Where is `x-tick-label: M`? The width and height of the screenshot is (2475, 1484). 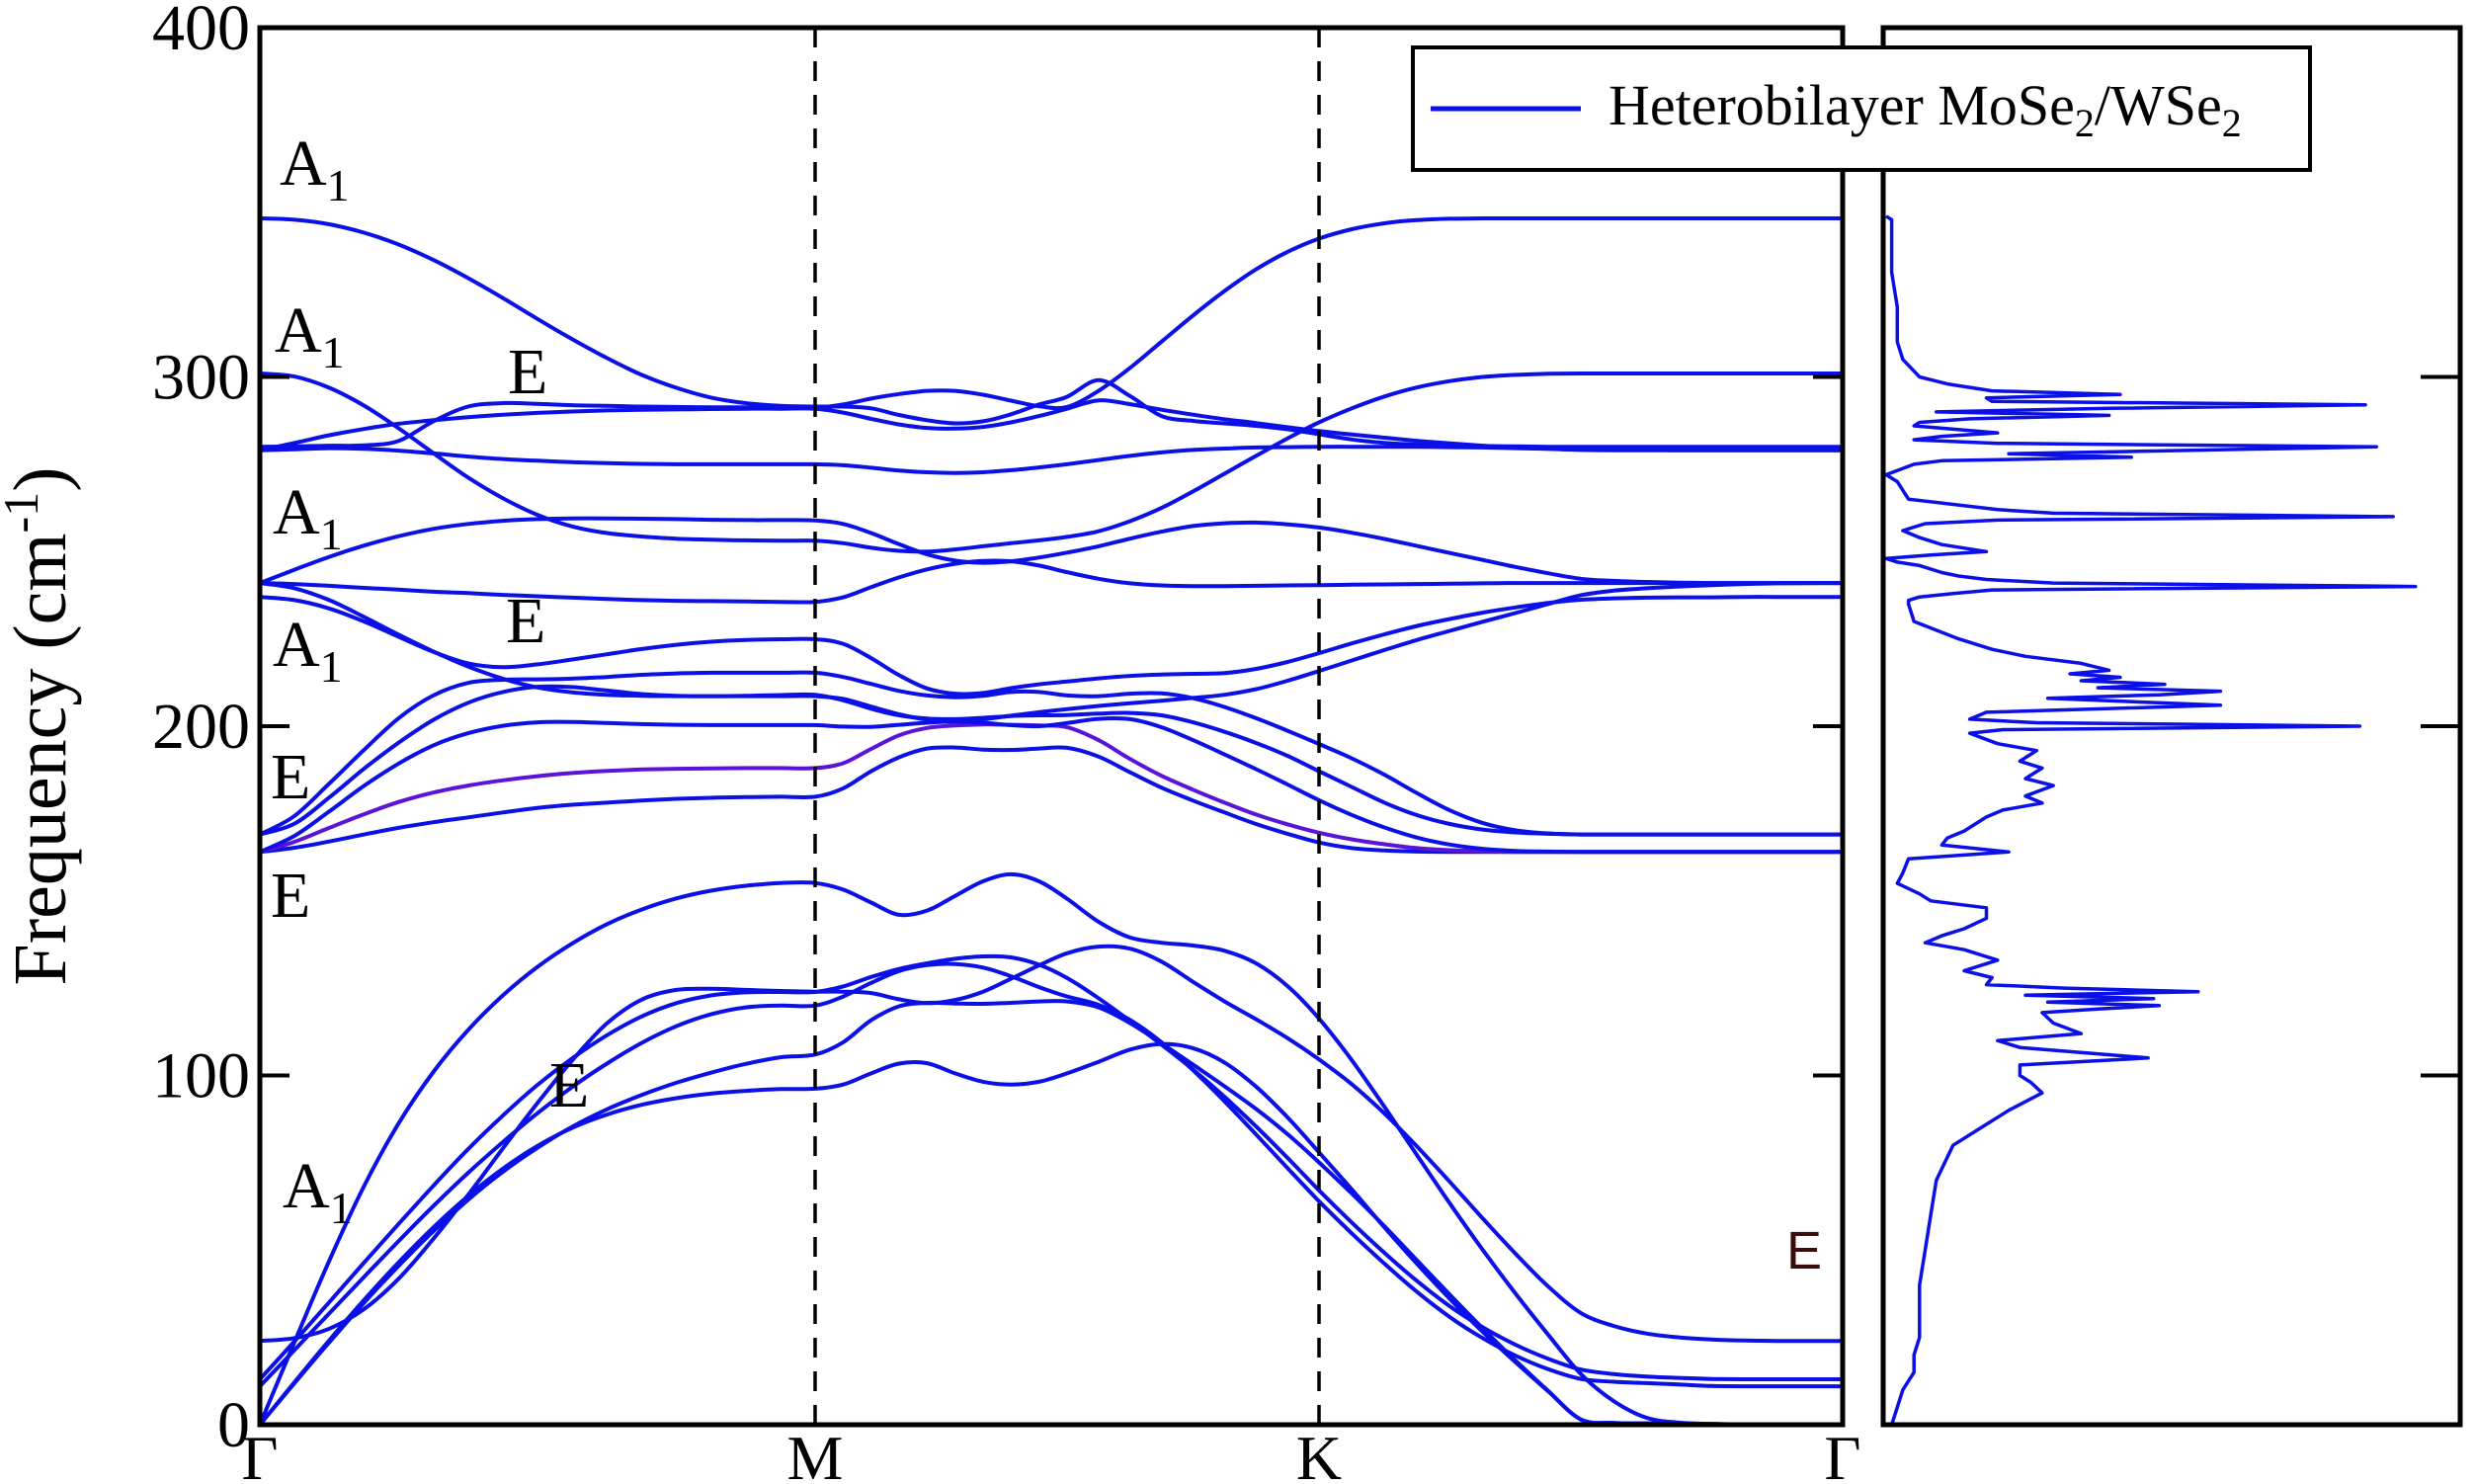 x-tick-label: M is located at coordinates (816, 1453).